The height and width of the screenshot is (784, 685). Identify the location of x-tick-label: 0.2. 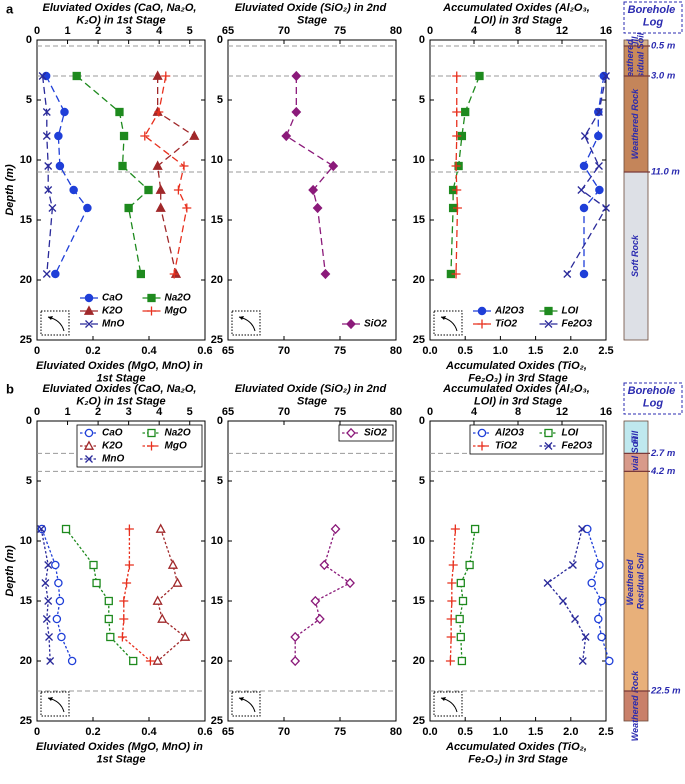
(92, 732).